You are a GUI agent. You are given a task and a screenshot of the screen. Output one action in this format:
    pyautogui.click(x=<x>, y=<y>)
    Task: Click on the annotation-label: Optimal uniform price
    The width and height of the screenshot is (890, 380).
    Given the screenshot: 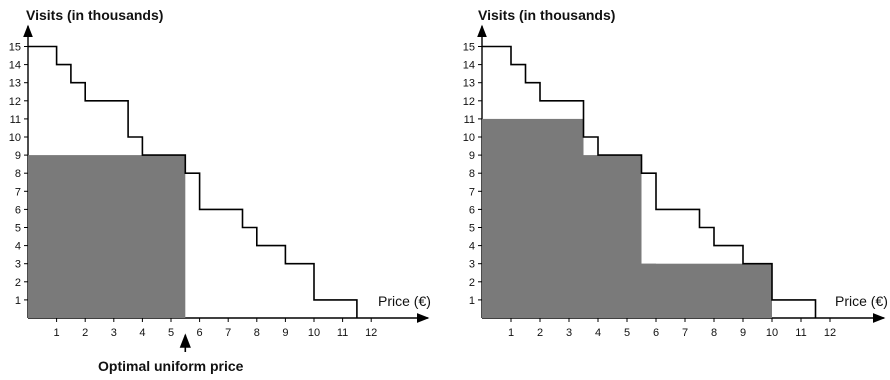 What is the action you would take?
    pyautogui.click(x=171, y=366)
    